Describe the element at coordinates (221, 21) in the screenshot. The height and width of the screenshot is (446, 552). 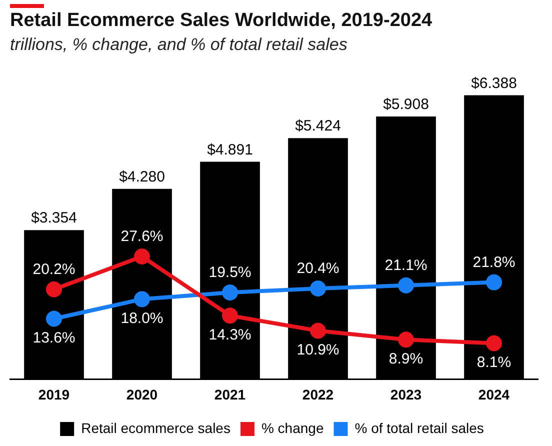
I see `chart-title: Retail Ecommerce Sales Worldwide, 2019-2024` at that location.